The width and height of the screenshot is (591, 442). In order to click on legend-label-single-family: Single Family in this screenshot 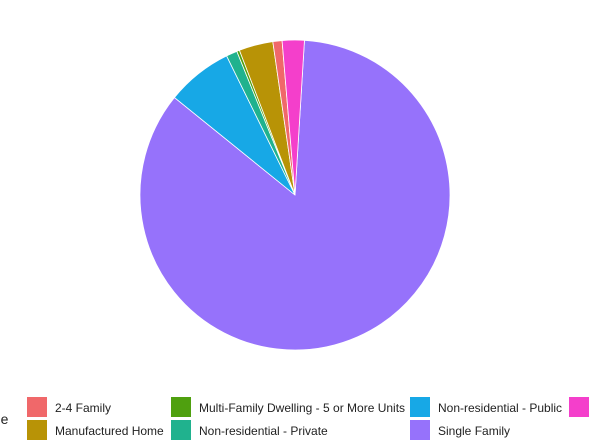, I will do `click(474, 431)`.